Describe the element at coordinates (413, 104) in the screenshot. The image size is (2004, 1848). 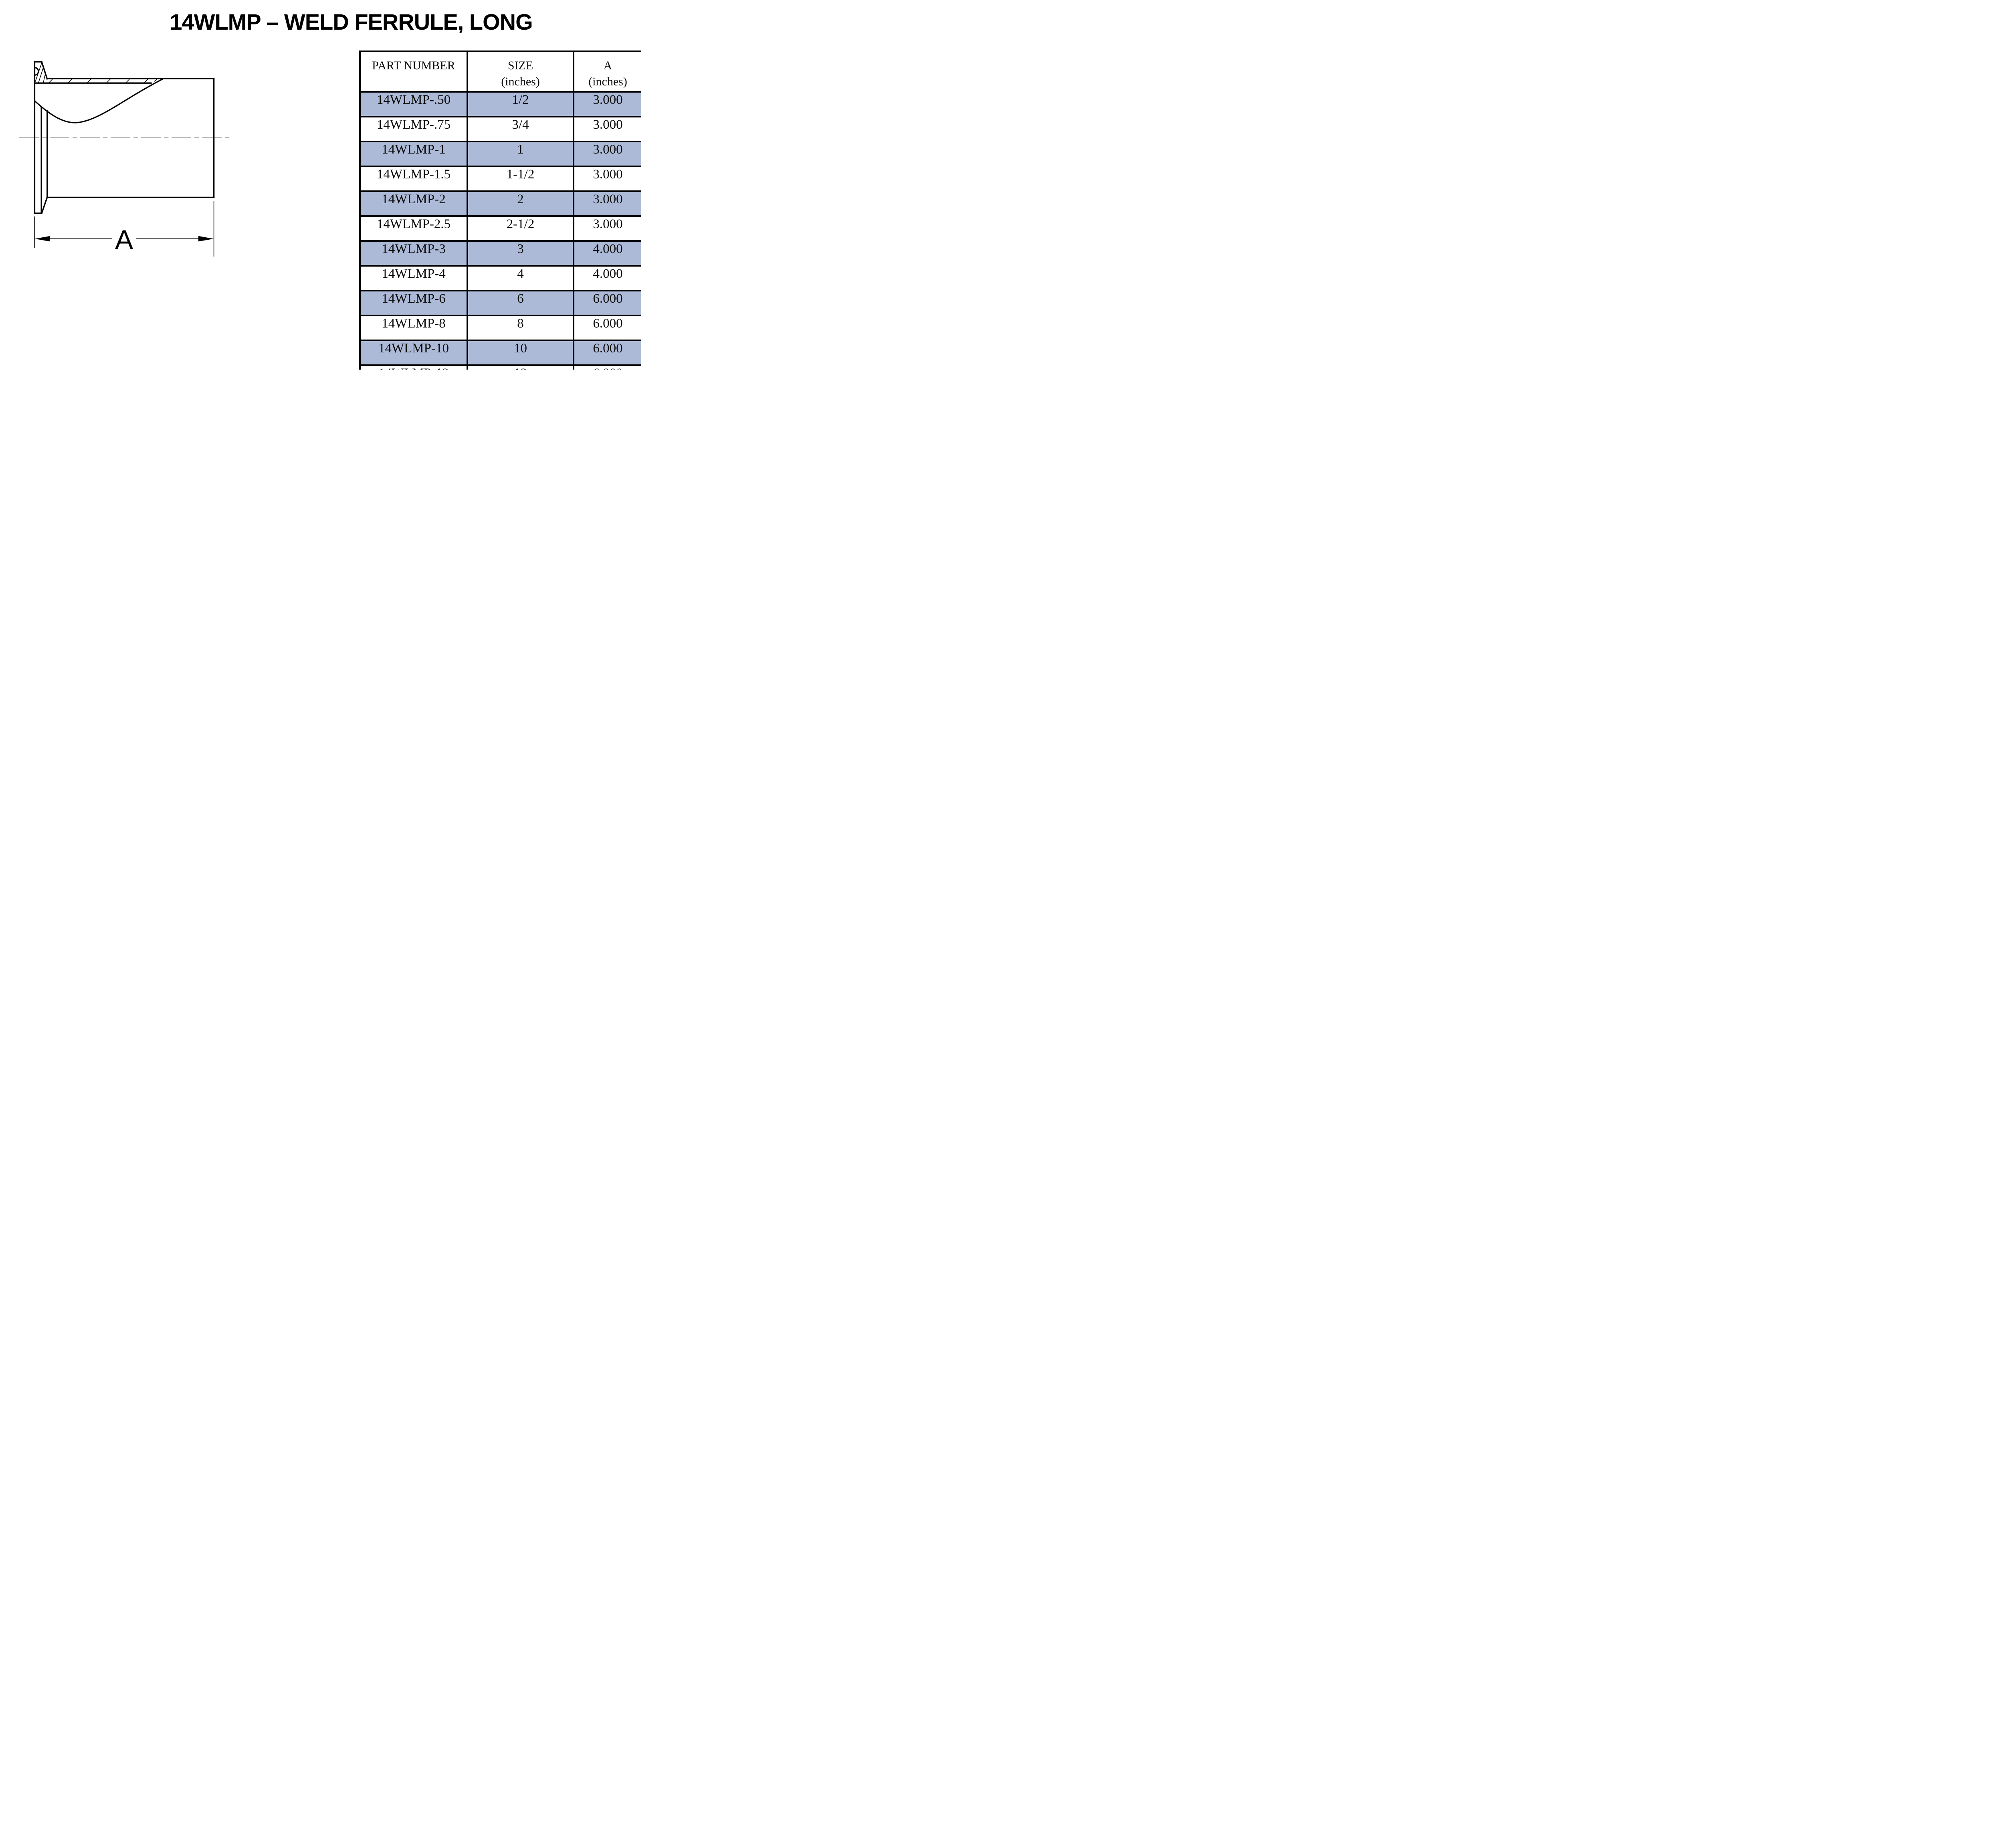
I see `cell-part-number: 14WLMP-.50` at that location.